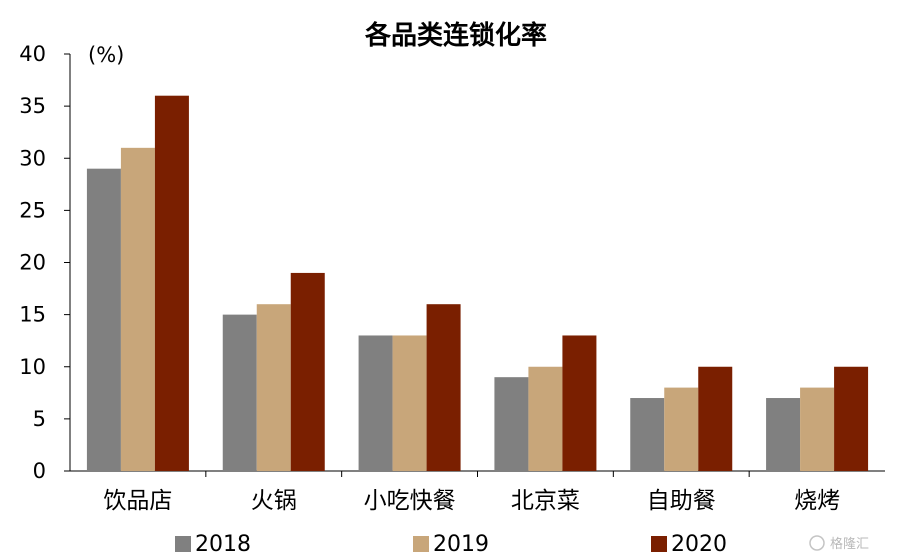 The height and width of the screenshot is (560, 904). Describe the element at coordinates (32, 106) in the screenshot. I see `y-tick-label: 35` at that location.